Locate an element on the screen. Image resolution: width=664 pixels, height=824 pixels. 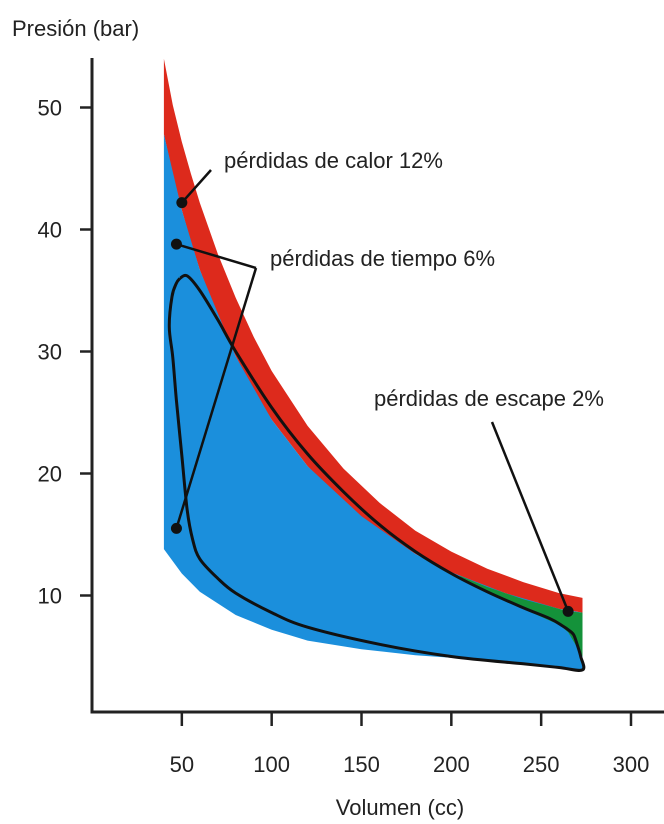
y-tick-label: 30 is located at coordinates (50, 352).